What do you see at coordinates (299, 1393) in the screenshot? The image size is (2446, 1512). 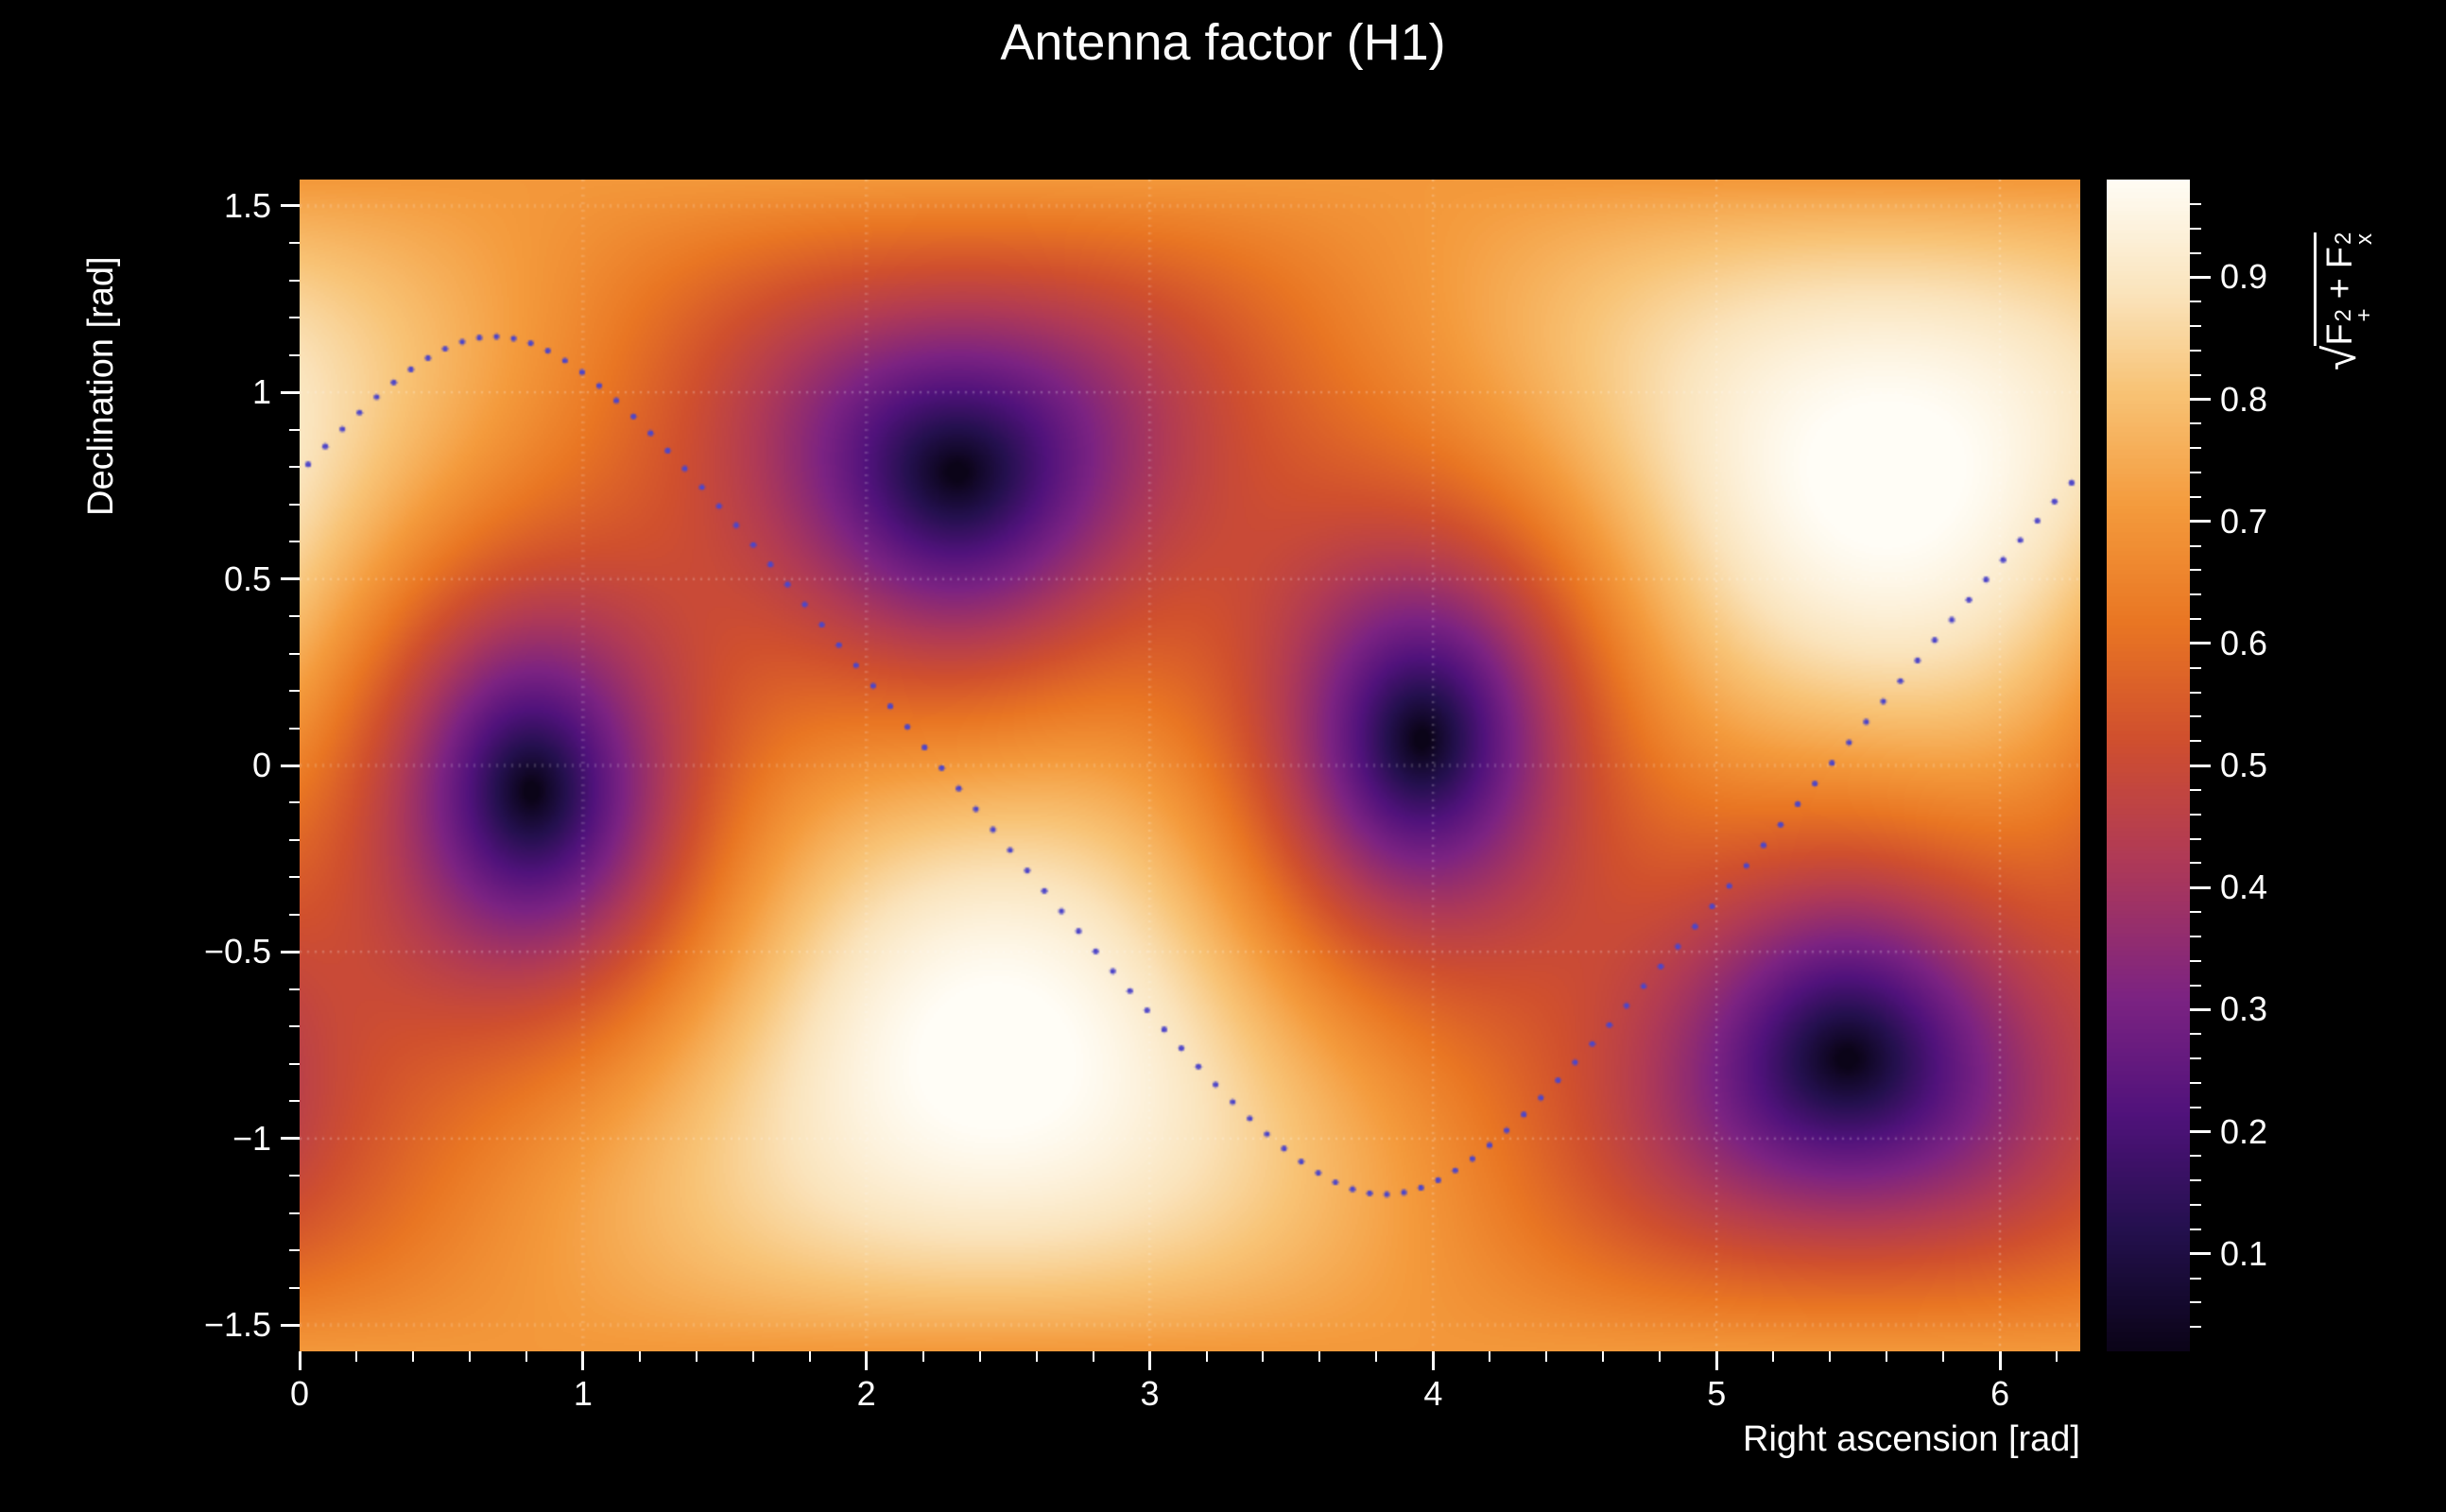 I see `x-tick-label: 0` at bounding box center [299, 1393].